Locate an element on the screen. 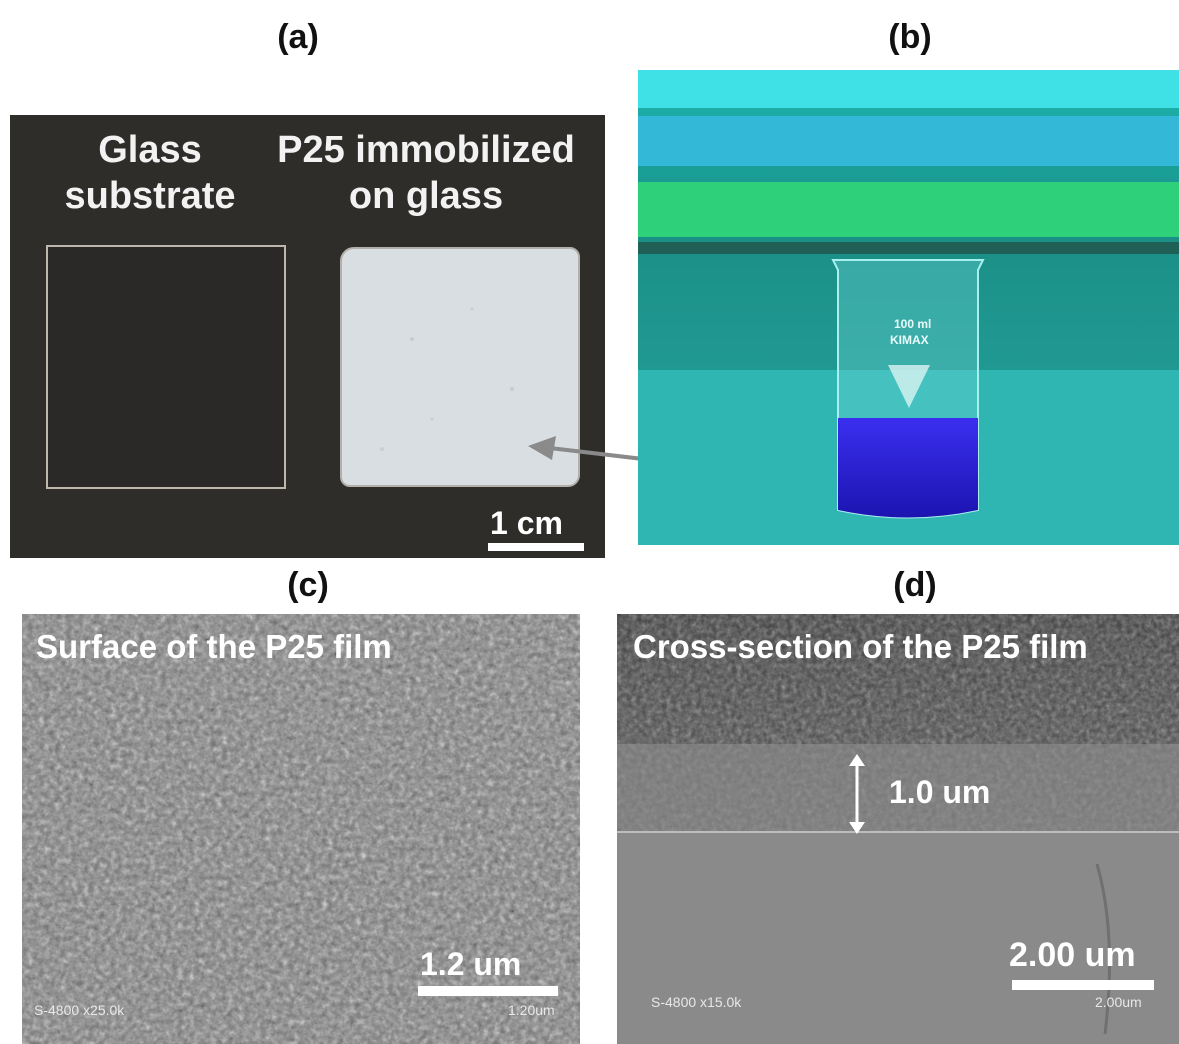 The height and width of the screenshot is (1044, 1179). panel-d-title: Cross-section of the P25 film is located at coordinates (860, 646).